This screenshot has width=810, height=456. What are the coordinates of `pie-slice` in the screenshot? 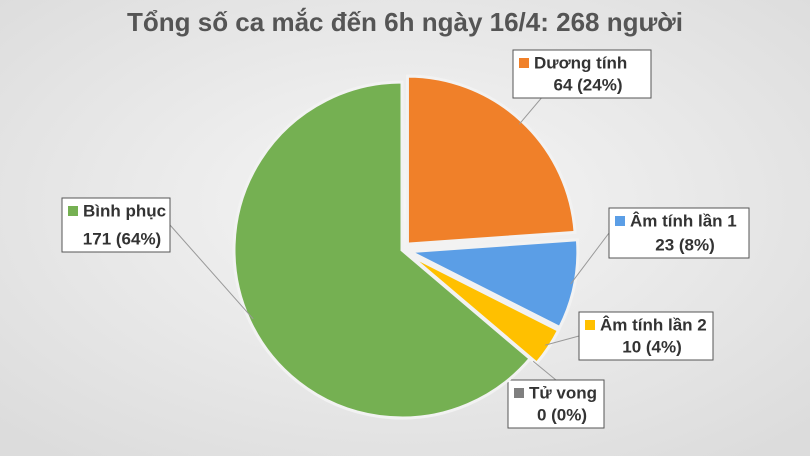 It's located at (492, 284).